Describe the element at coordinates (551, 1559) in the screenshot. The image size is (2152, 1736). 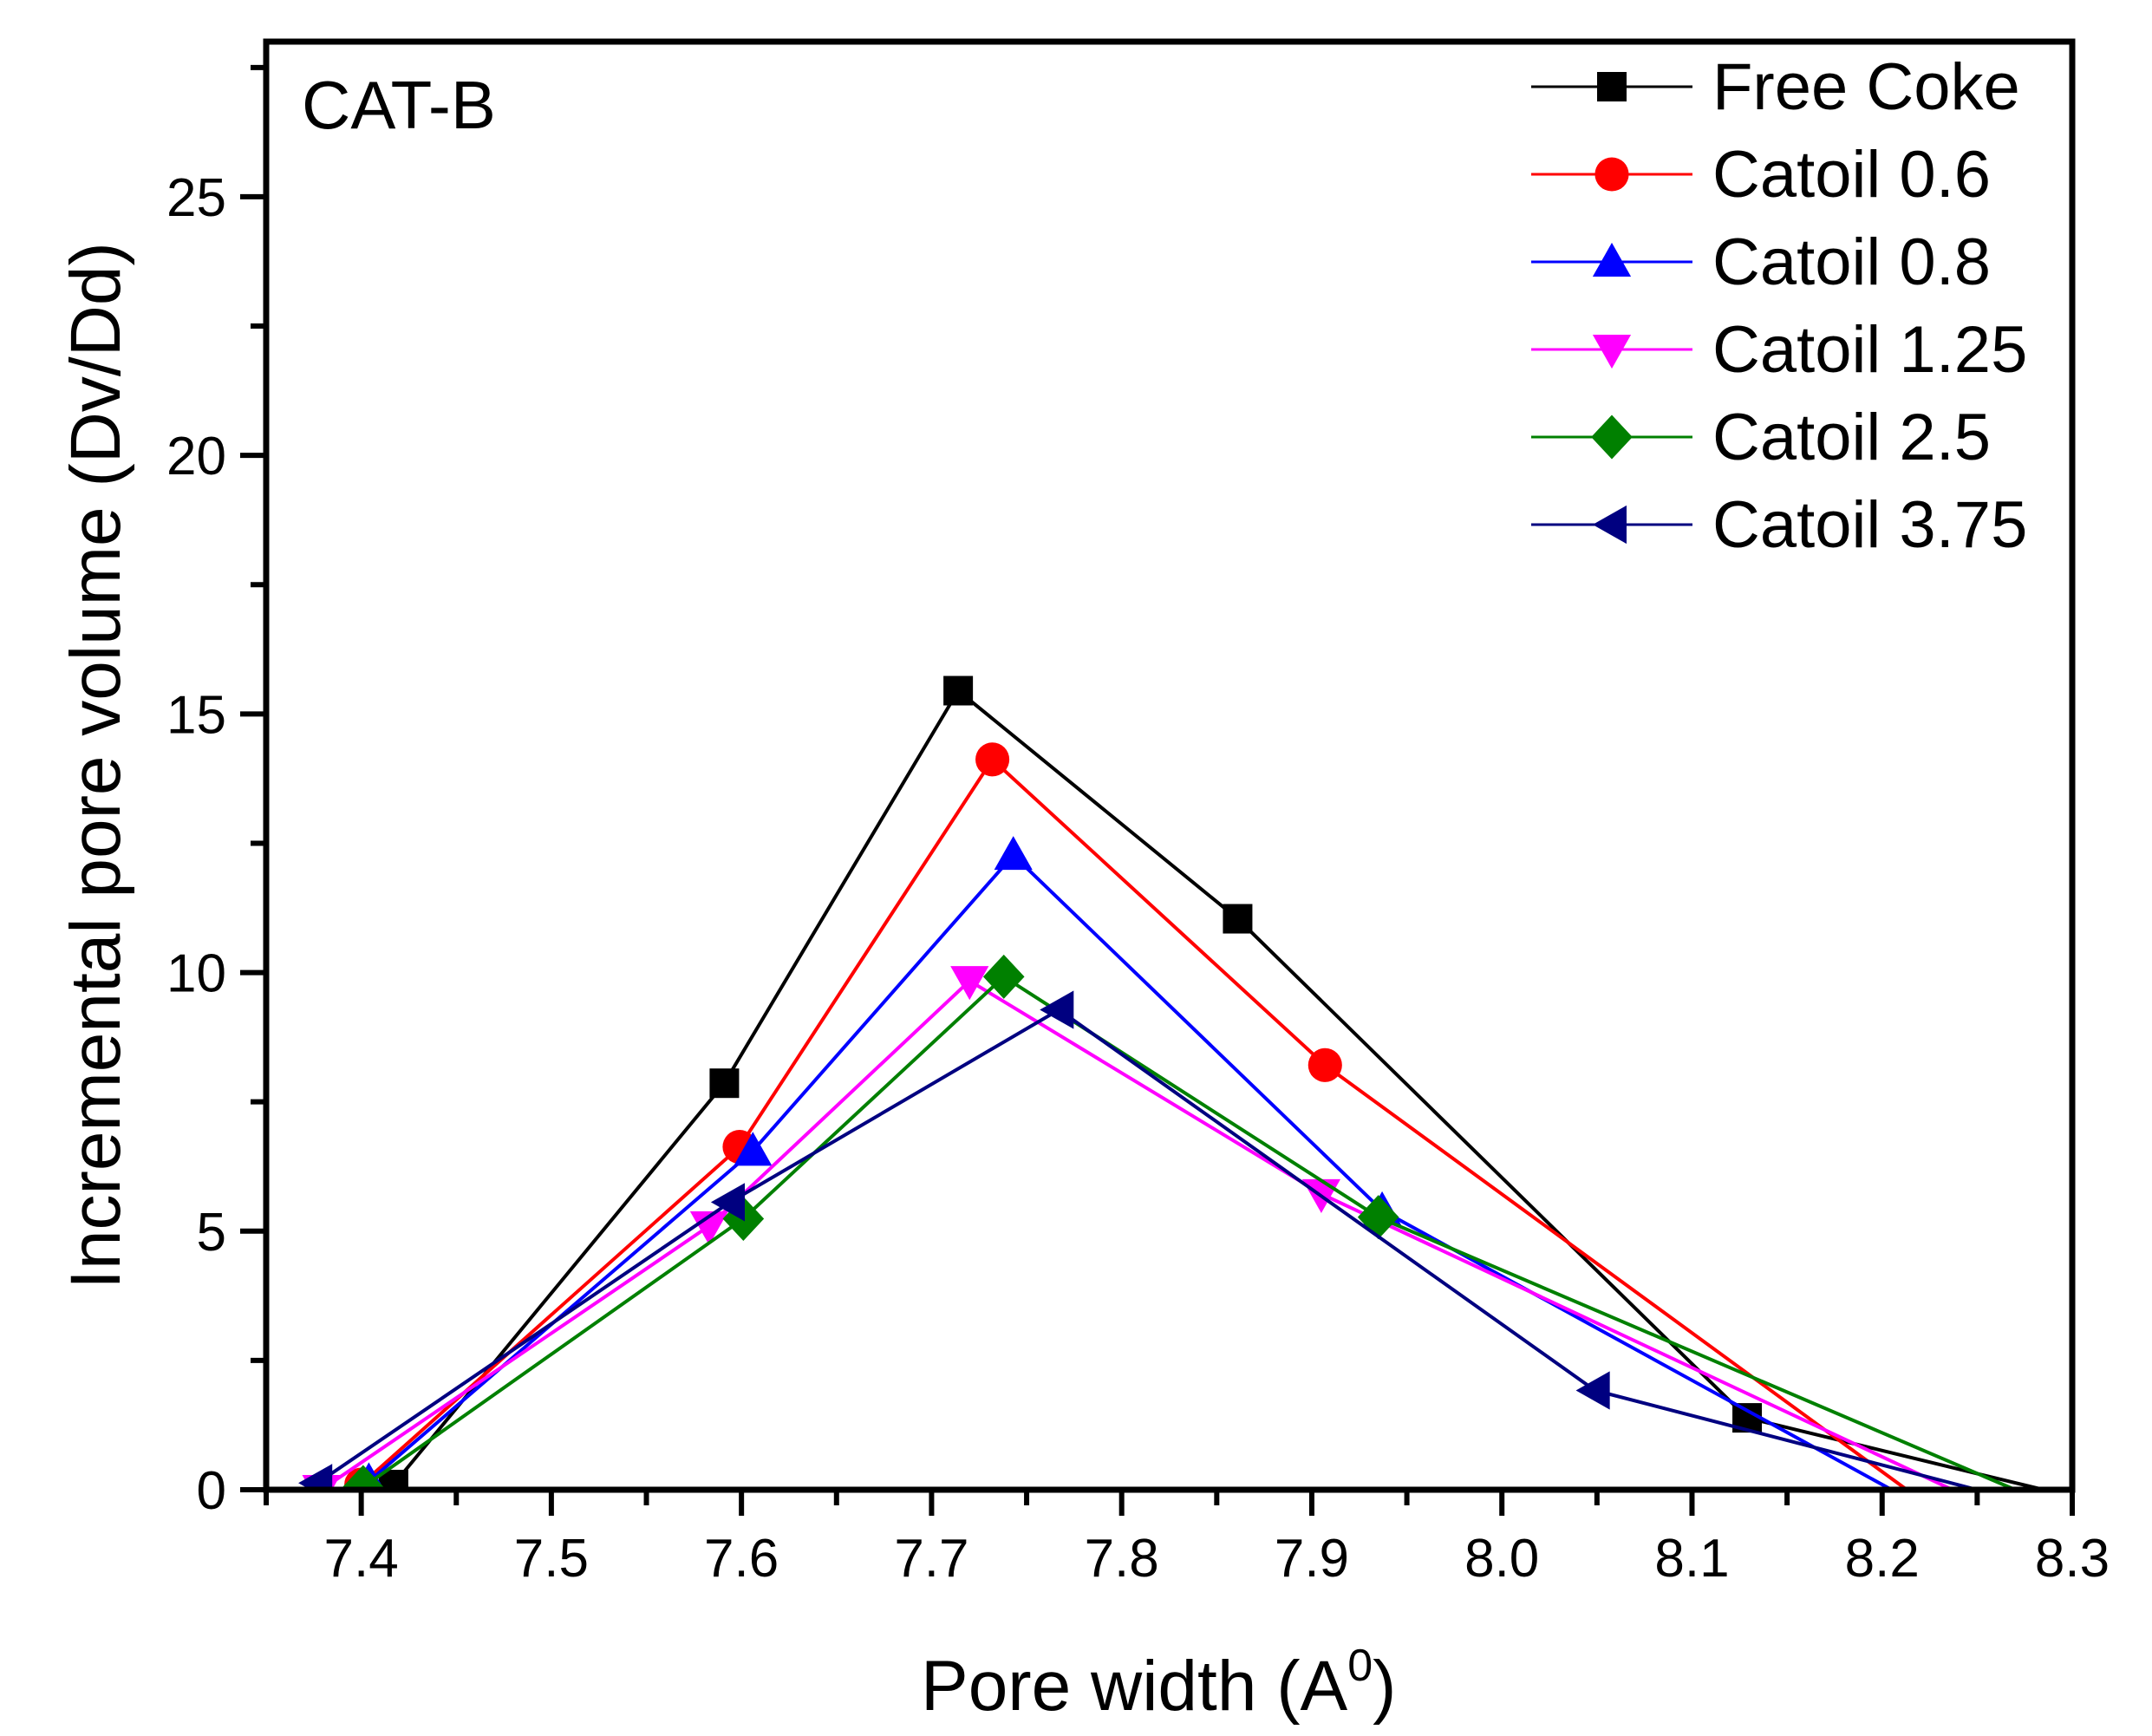
I see `x-tick-label: 7.5` at that location.